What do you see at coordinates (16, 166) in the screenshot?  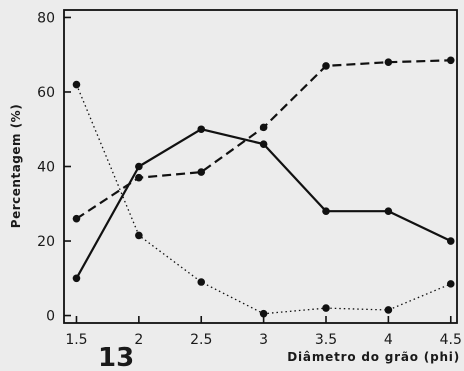 I see `y-axis-label: Percentagem (%)` at bounding box center [16, 166].